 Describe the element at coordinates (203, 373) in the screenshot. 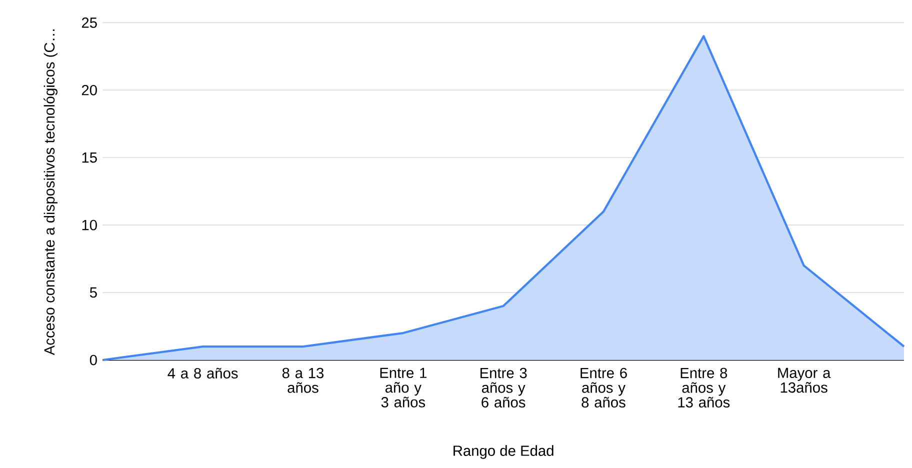

I see `x-tick-label: 4 a 8 años` at that location.